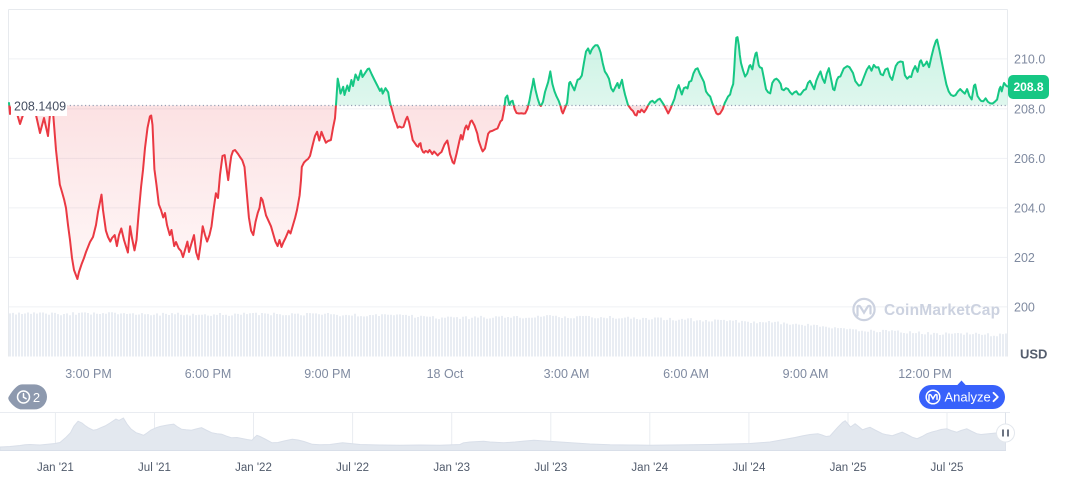 The height and width of the screenshot is (477, 1072). Describe the element at coordinates (1028, 87) in the screenshot. I see `svg-text: 208.8` at that location.